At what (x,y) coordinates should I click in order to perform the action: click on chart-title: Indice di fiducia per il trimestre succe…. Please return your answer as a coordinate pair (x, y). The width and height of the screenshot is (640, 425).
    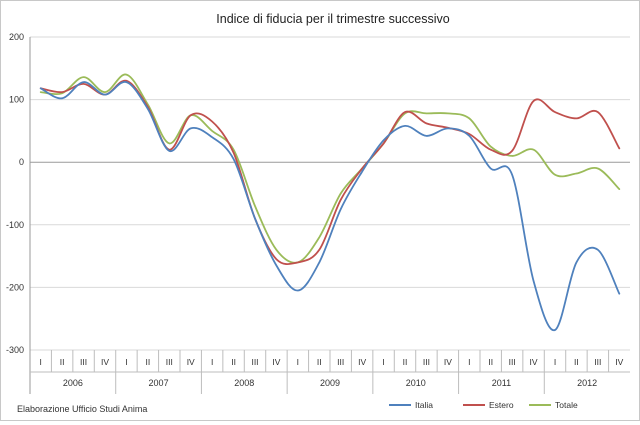
    Looking at the image, I should click on (332, 19).